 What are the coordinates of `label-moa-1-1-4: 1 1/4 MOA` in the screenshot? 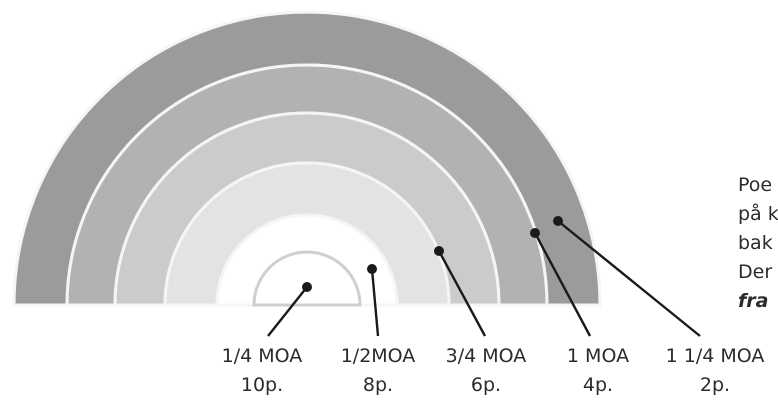 It's located at (715, 356).